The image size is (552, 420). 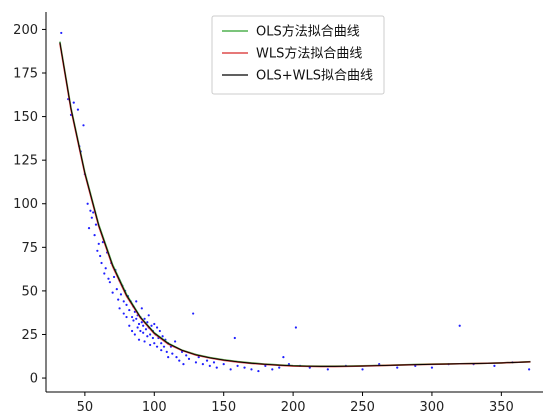 What do you see at coordinates (314, 76) in the screenshot?
I see `legend-label-3: OLS+WLS拟合曲线` at bounding box center [314, 76].